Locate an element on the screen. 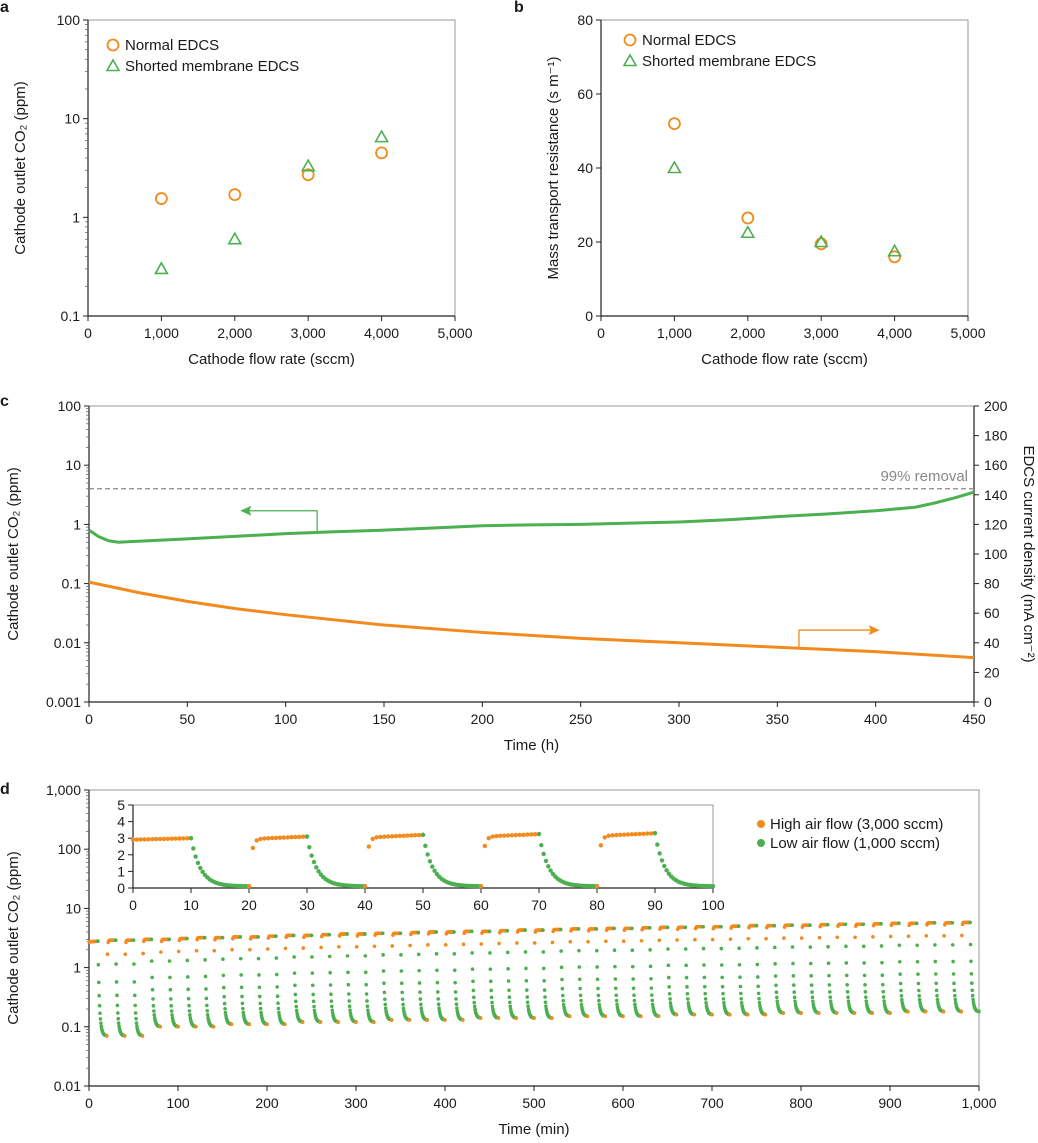 The width and height of the screenshot is (1038, 1143). x-tick-label: 800 is located at coordinates (801, 1103).